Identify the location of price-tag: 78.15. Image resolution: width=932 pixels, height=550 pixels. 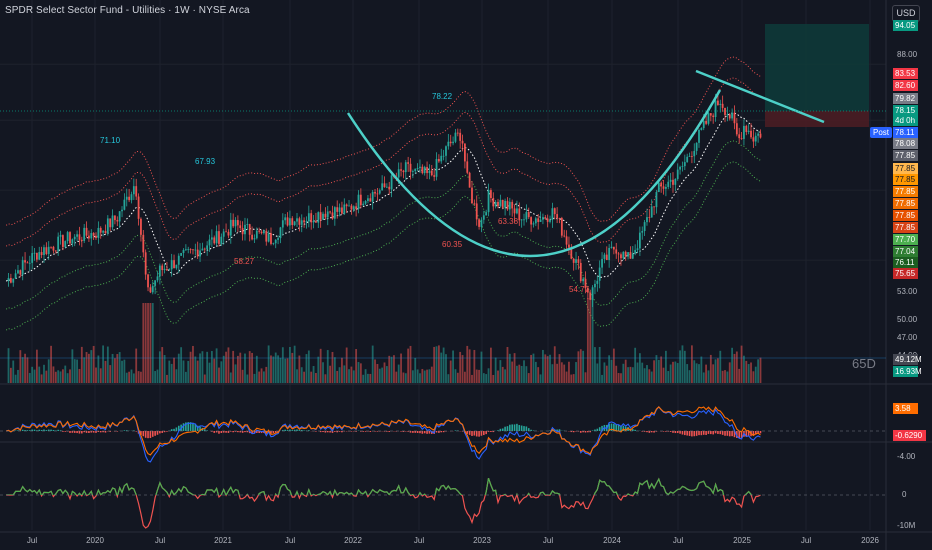
(905, 110).